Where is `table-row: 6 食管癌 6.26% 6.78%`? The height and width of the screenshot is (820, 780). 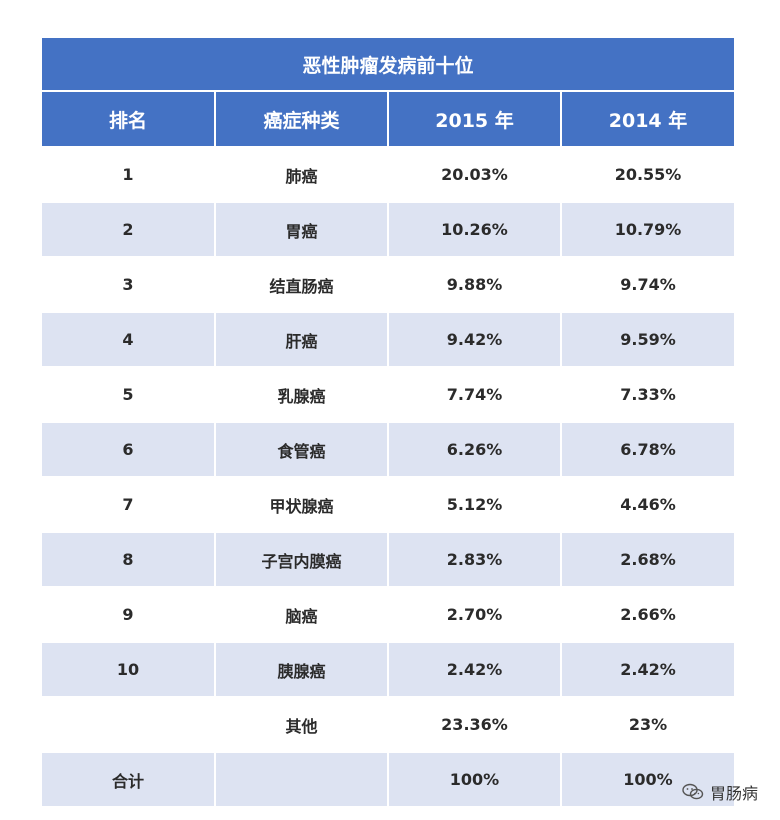
table-row: 6 食管癌 6.26% 6.78% is located at coordinates (388, 449).